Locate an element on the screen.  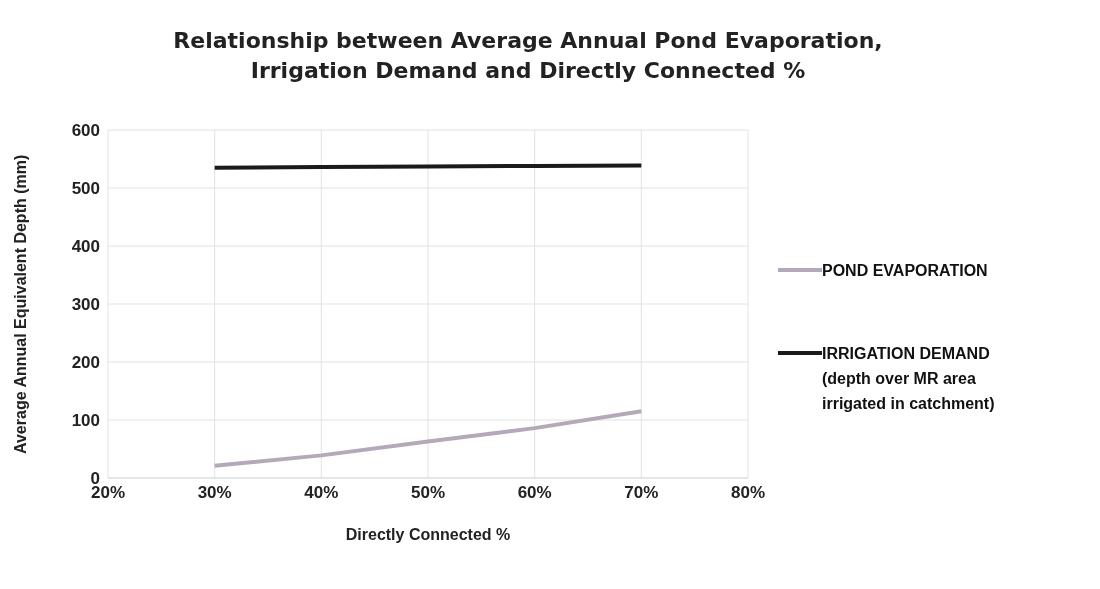
legend-label: POND EVAPORATION is located at coordinates (905, 271).